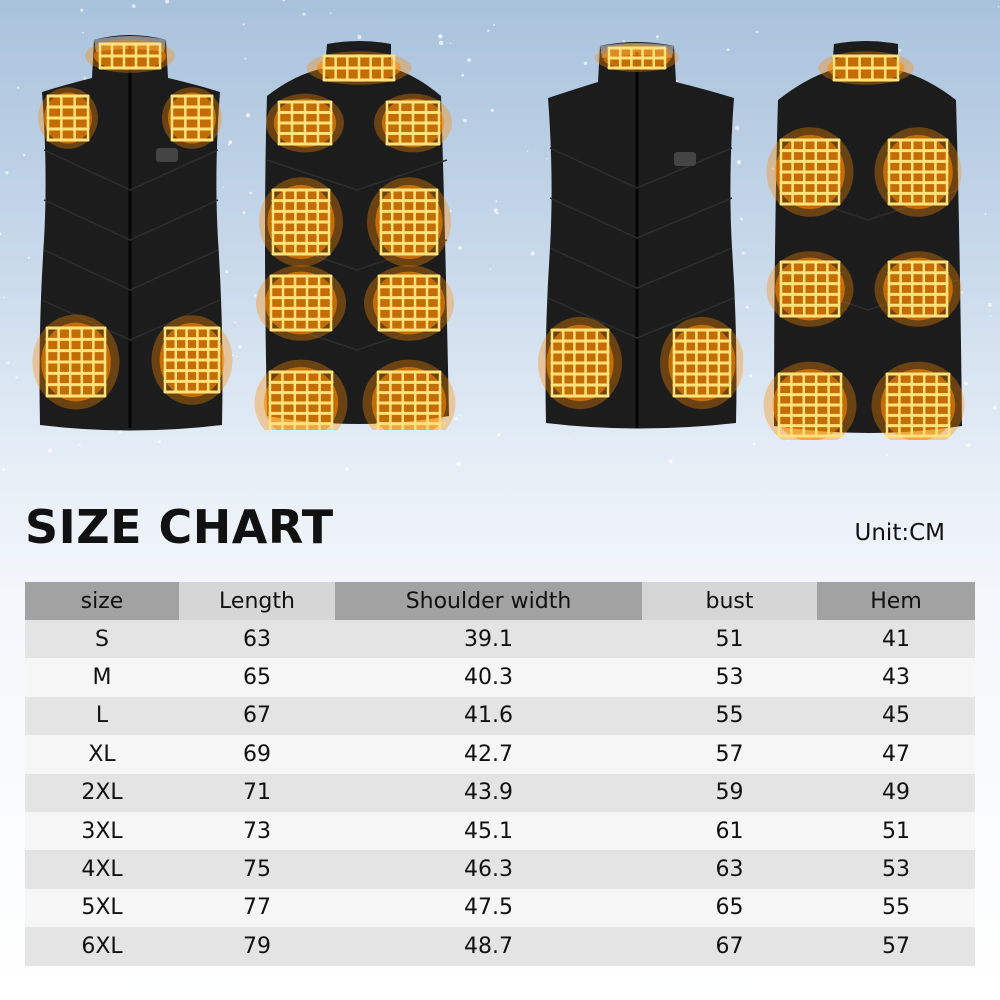 Image resolution: width=1000 pixels, height=1000 pixels. I want to click on table-row: 5XL 77 47.5 65 55, so click(500, 908).